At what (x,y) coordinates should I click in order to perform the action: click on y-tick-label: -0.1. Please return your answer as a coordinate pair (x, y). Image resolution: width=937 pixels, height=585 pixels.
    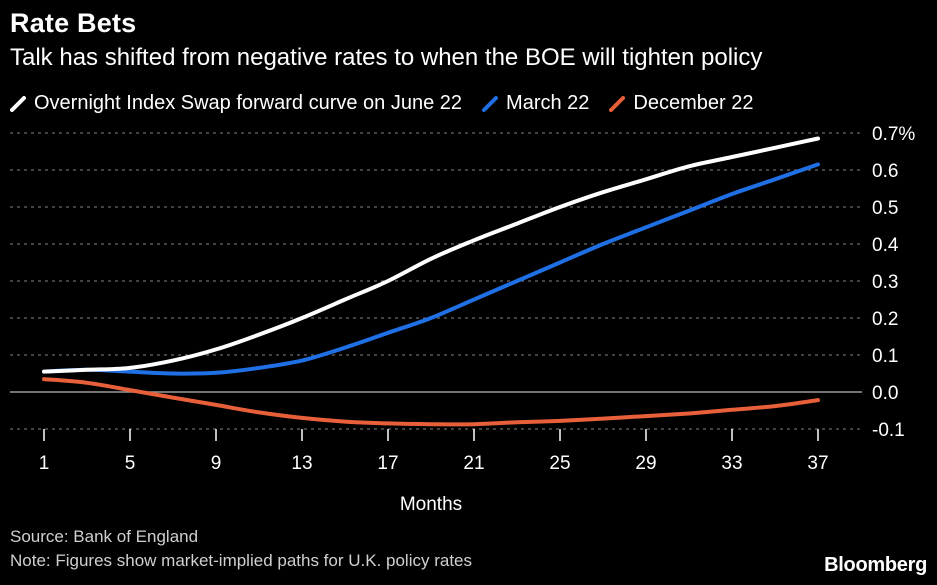
    Looking at the image, I should click on (888, 430).